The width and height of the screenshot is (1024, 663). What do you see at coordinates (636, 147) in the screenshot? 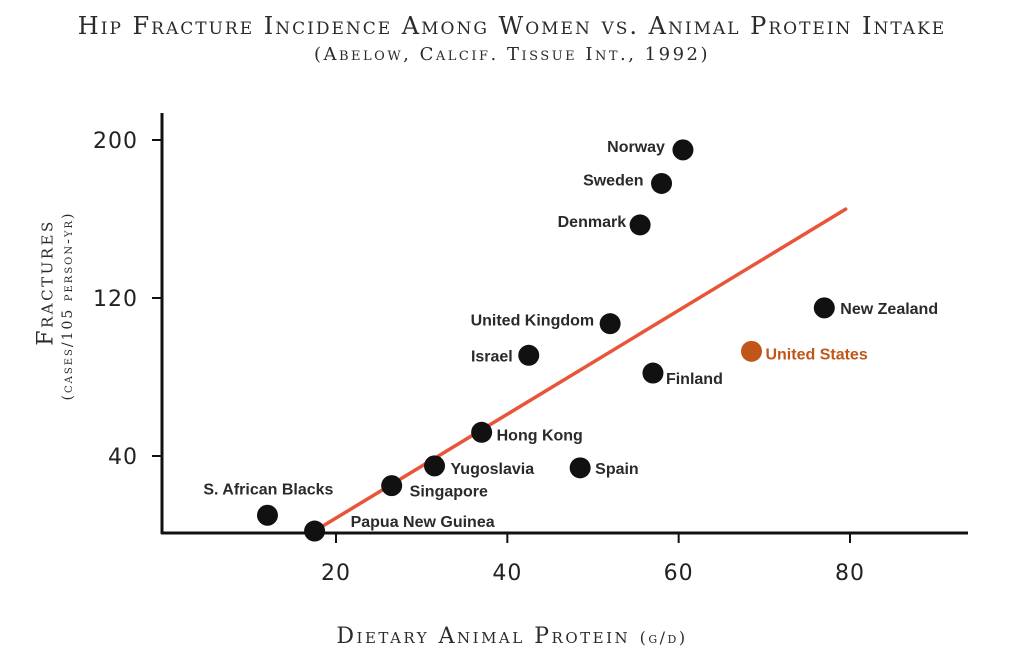
I see `data-point-label: Norway` at bounding box center [636, 147].